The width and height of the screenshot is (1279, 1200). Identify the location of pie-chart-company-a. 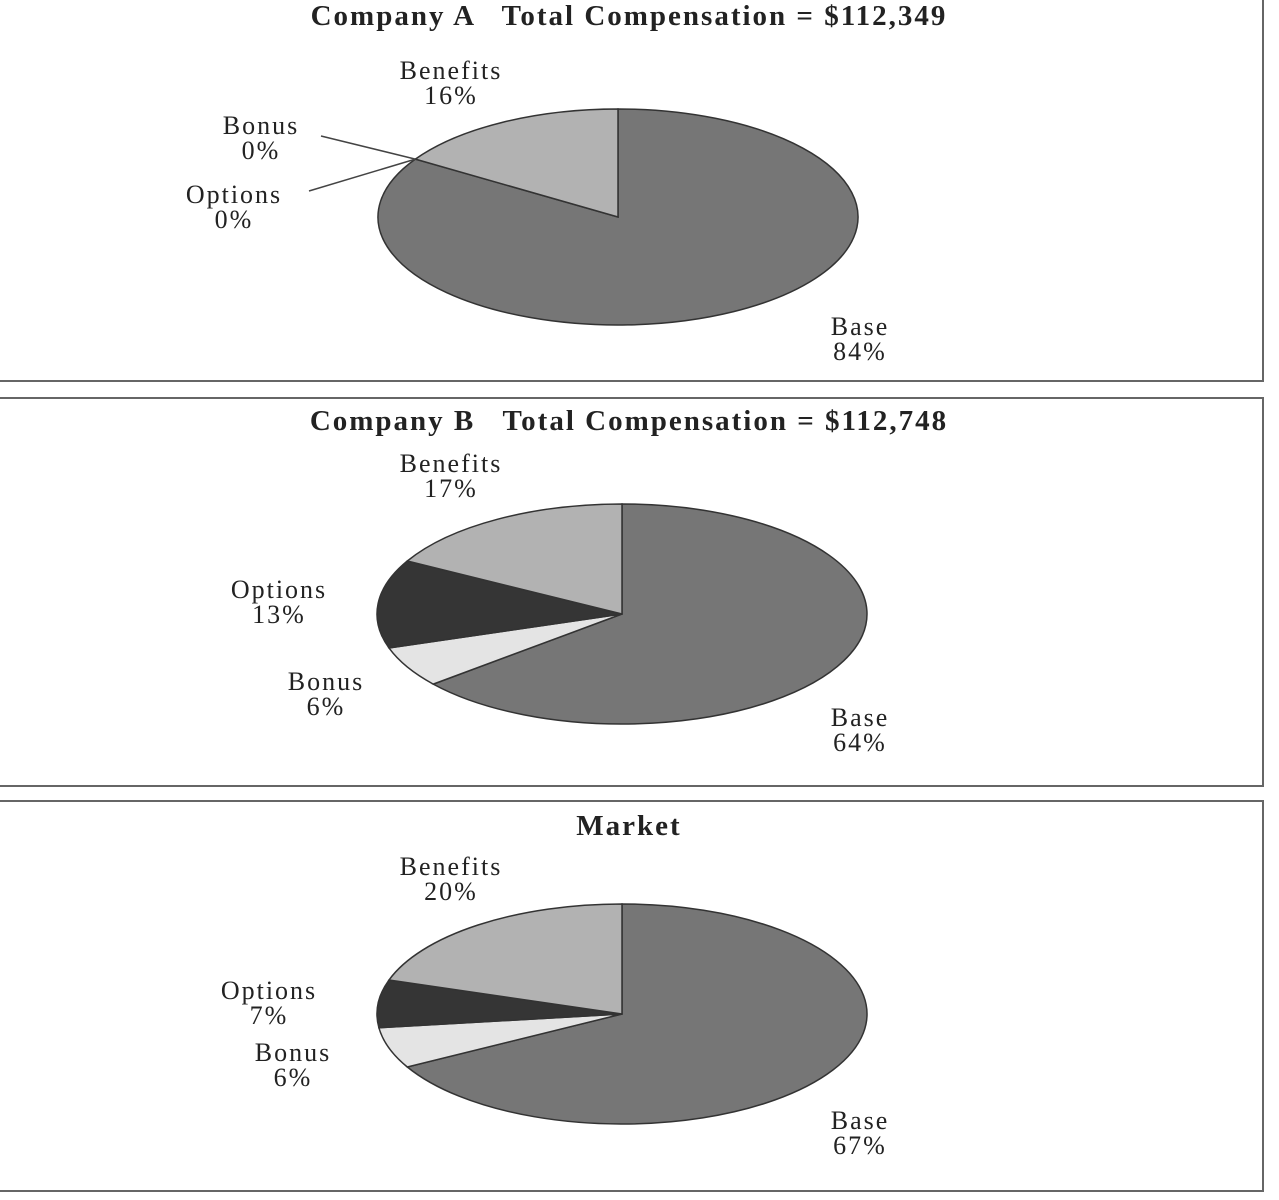
(583, 217).